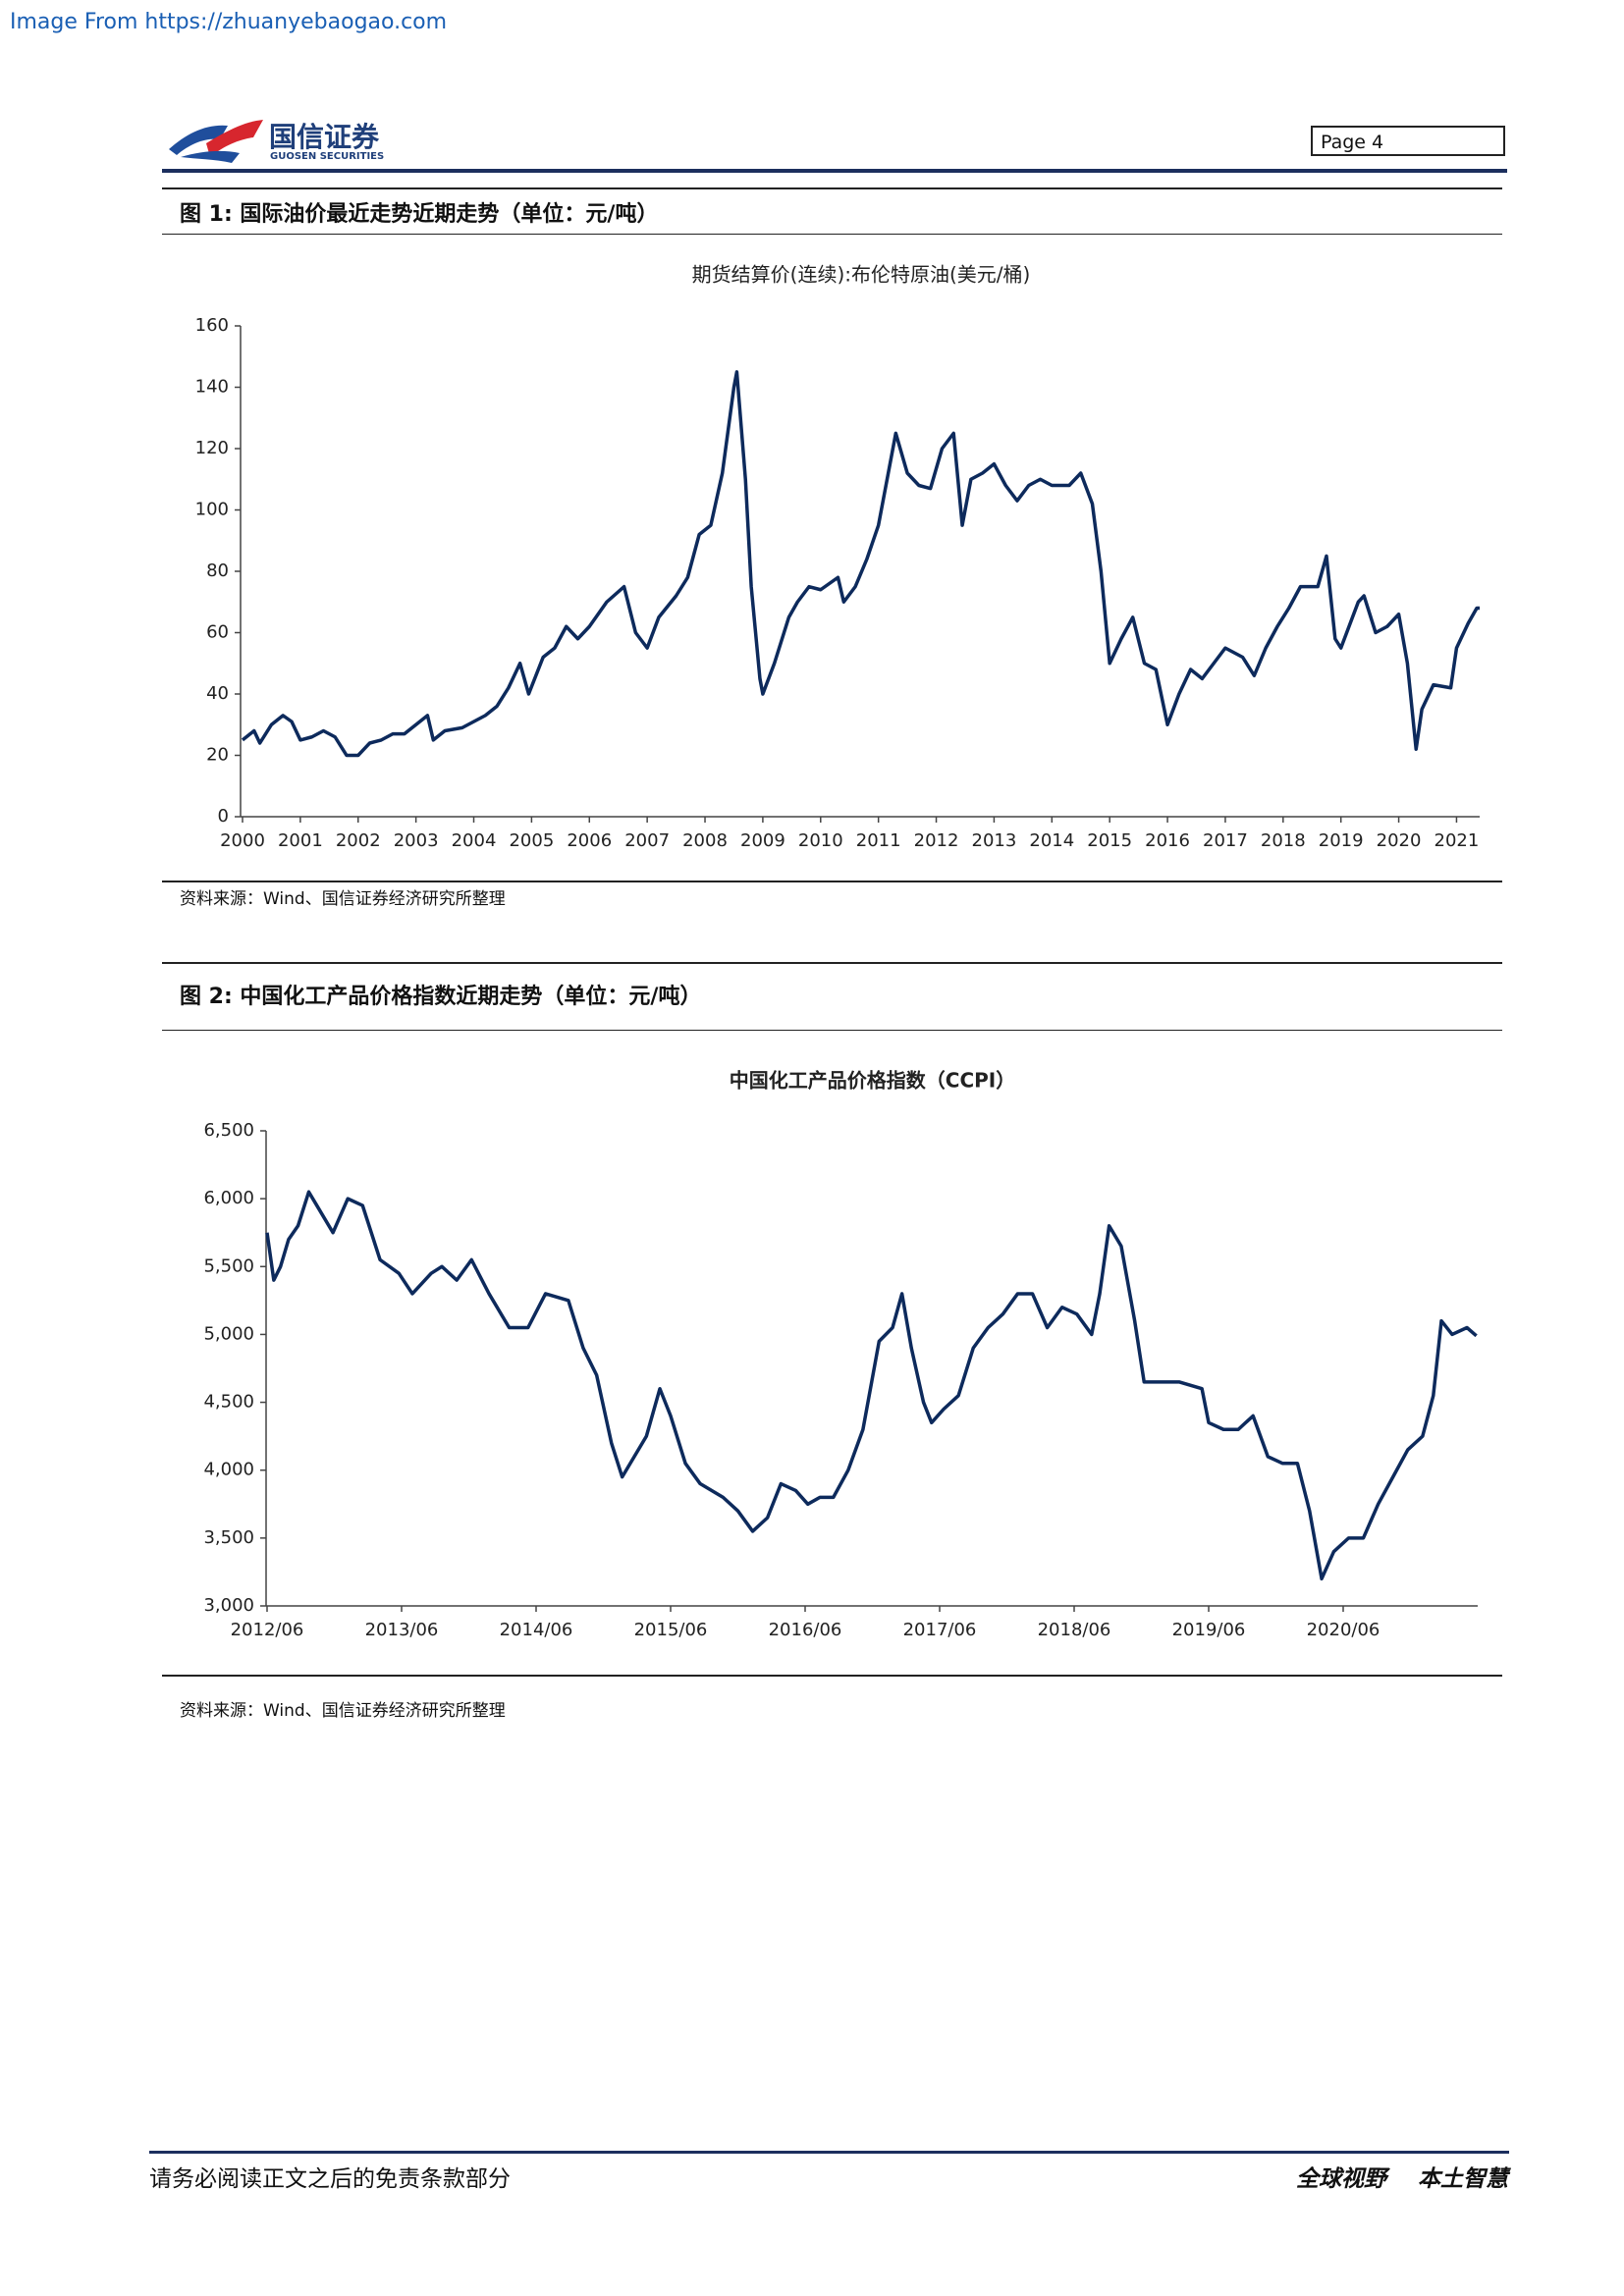  Describe the element at coordinates (324, 137) in the screenshot. I see `logo-text: 国信证券` at that location.